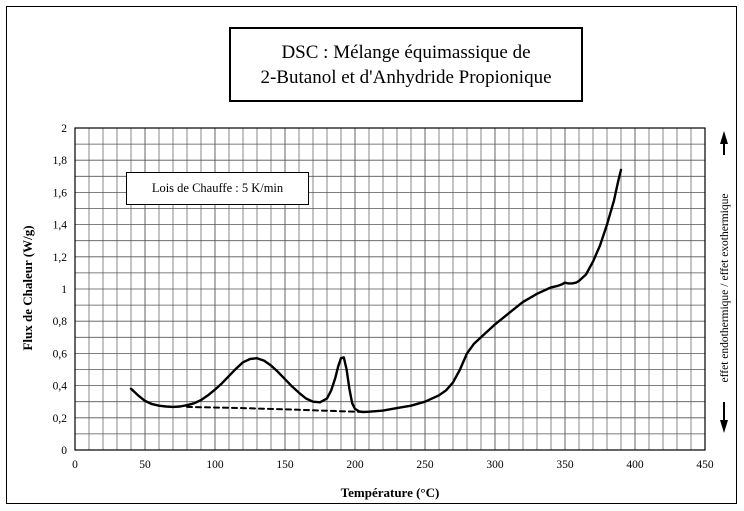 The width and height of the screenshot is (744, 511). Describe the element at coordinates (60, 354) in the screenshot. I see `y-tick-label: 0,6` at that location.